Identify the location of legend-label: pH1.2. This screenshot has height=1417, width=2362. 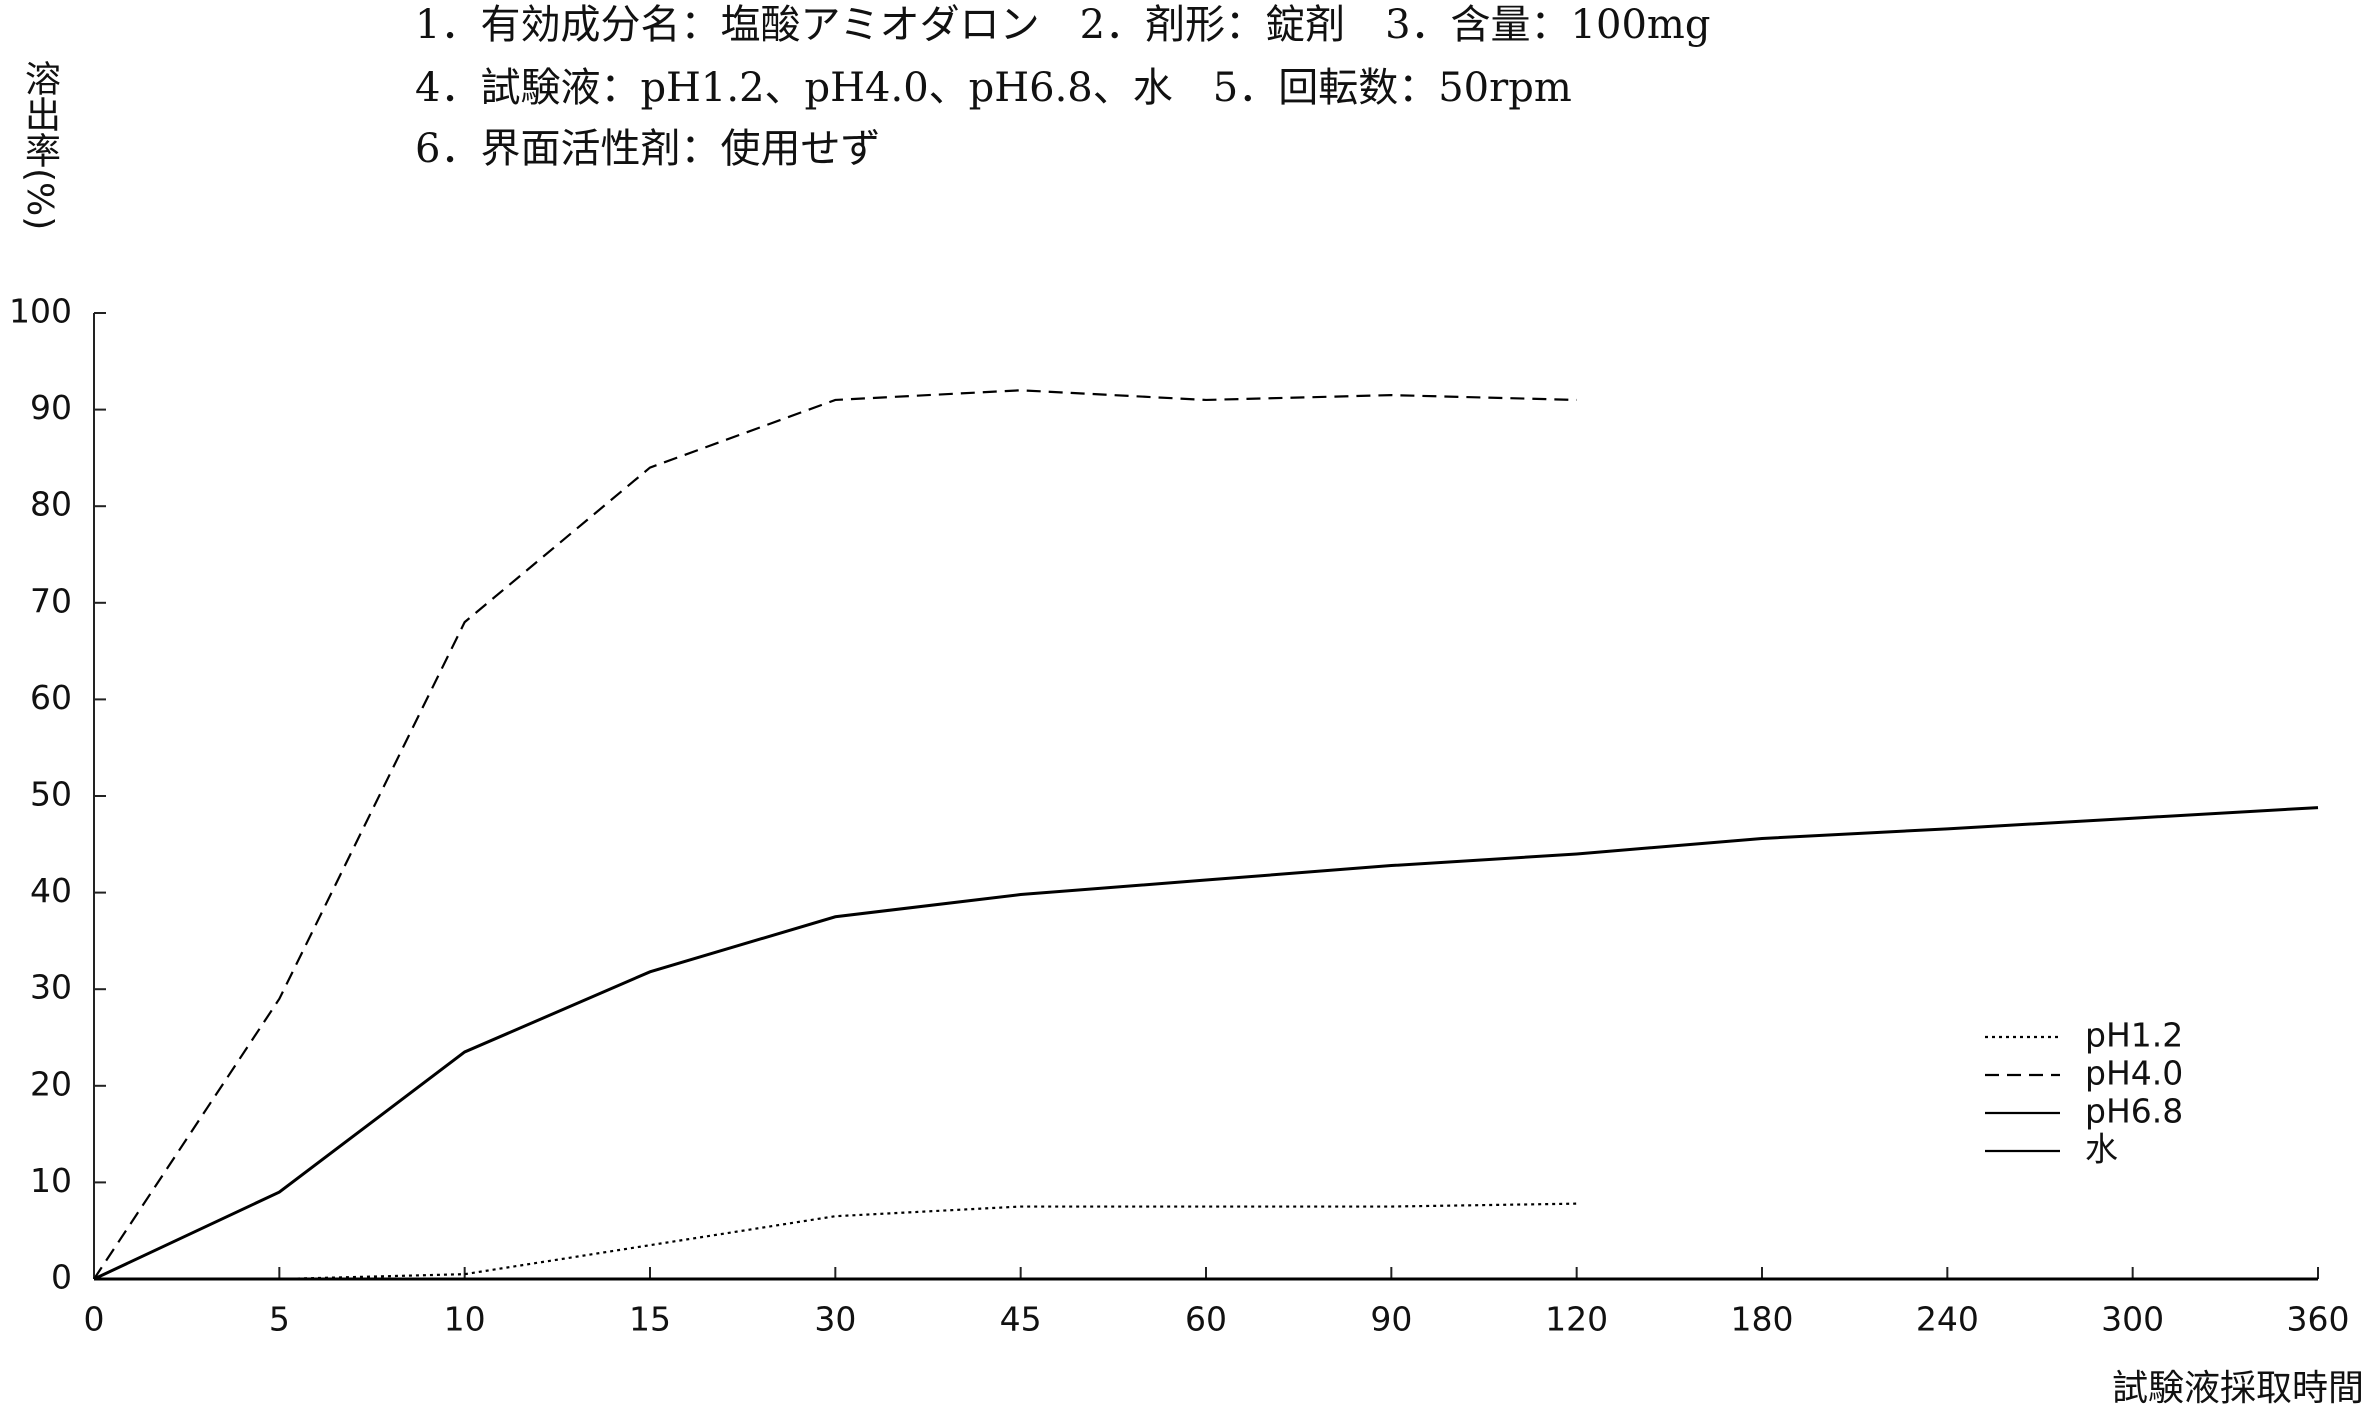
(2134, 1035).